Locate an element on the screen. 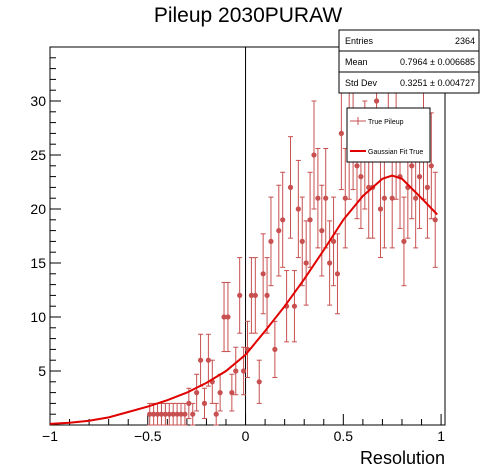 This screenshot has width=496, height=472. x-tick-label: 0.5 is located at coordinates (344, 436).